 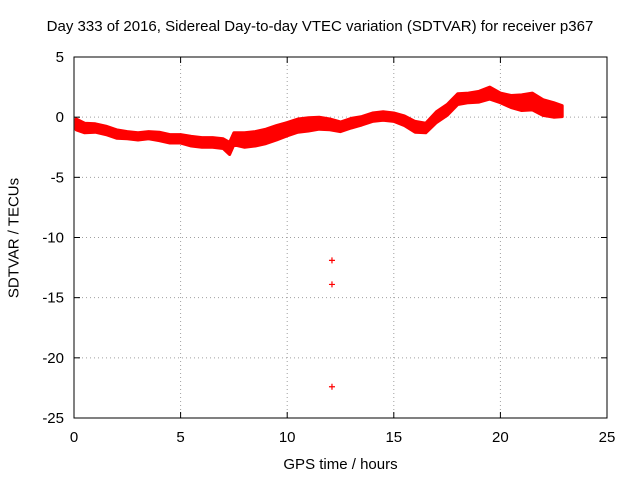 What do you see at coordinates (340, 464) in the screenshot?
I see `x-axis-label: GPS time / hours` at bounding box center [340, 464].